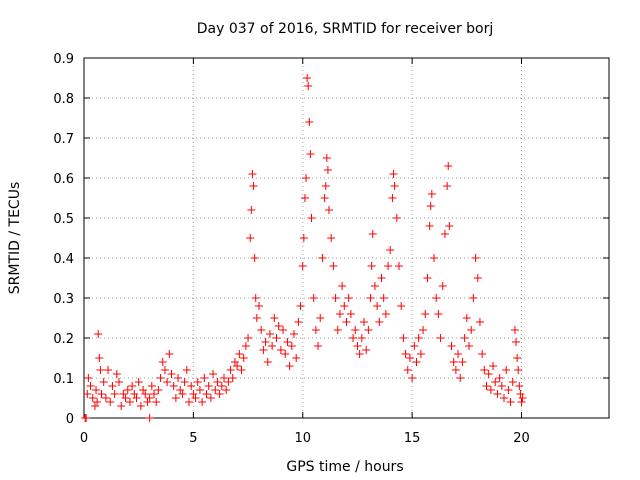  Describe the element at coordinates (63, 219) in the screenshot. I see `y-tick-label: 0.5` at that location.